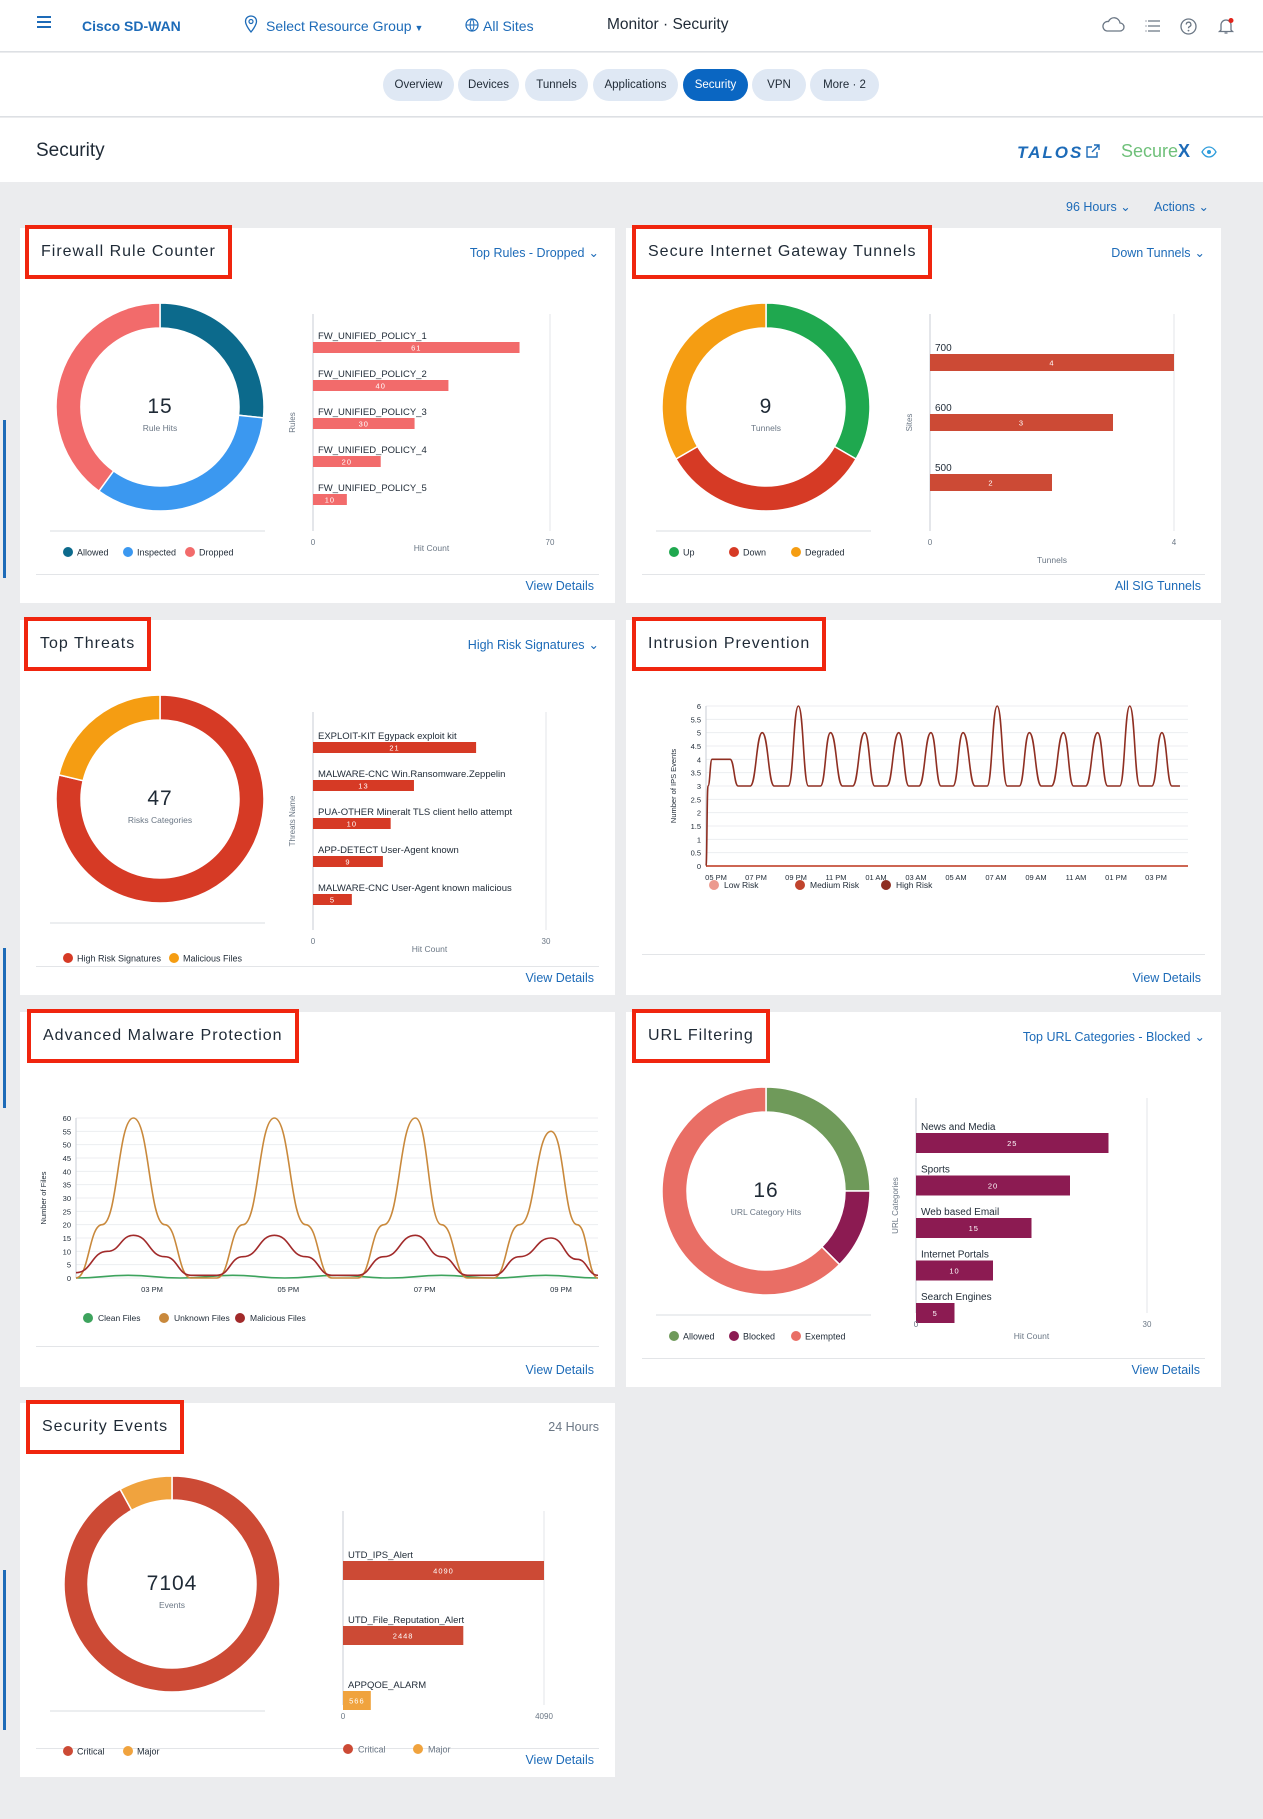 The width and height of the screenshot is (1263, 1819). Describe the element at coordinates (1158, 252) in the screenshot. I see `card-filter-dropdown: Down Tunnels ⌄` at that location.